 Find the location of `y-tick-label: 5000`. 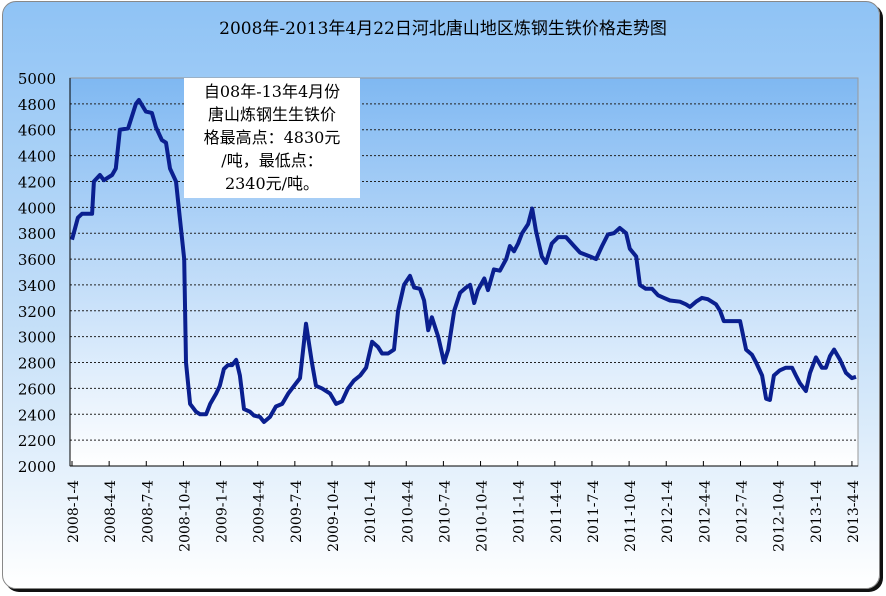

y-tick-label: 5000 is located at coordinates (37, 79).